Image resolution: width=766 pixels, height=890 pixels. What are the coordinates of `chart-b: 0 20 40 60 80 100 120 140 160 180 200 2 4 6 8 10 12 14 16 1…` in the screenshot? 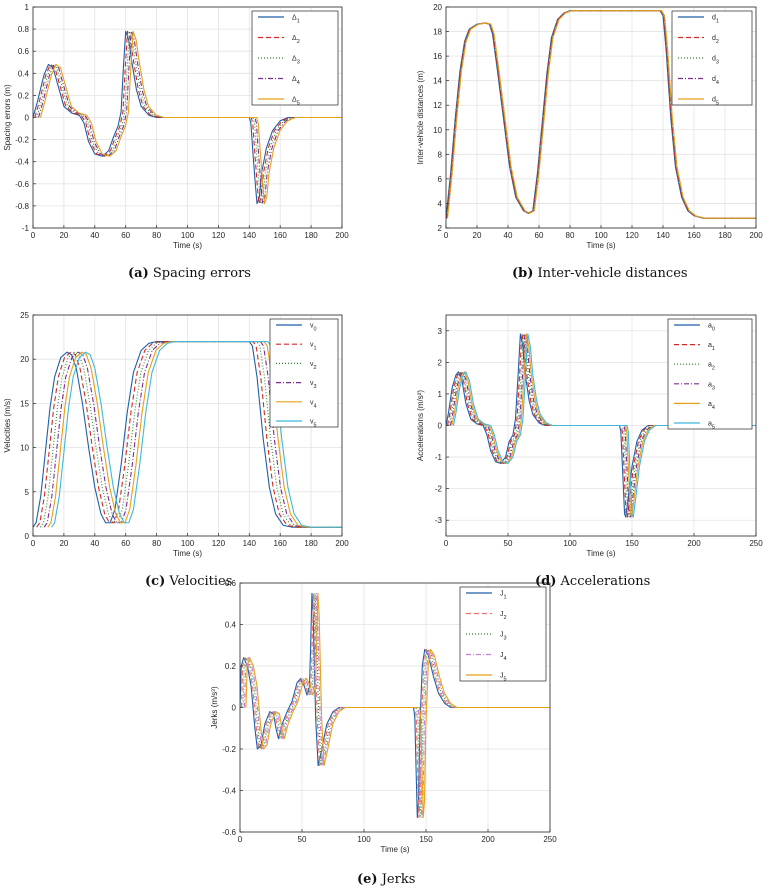 It's located at (589, 126).